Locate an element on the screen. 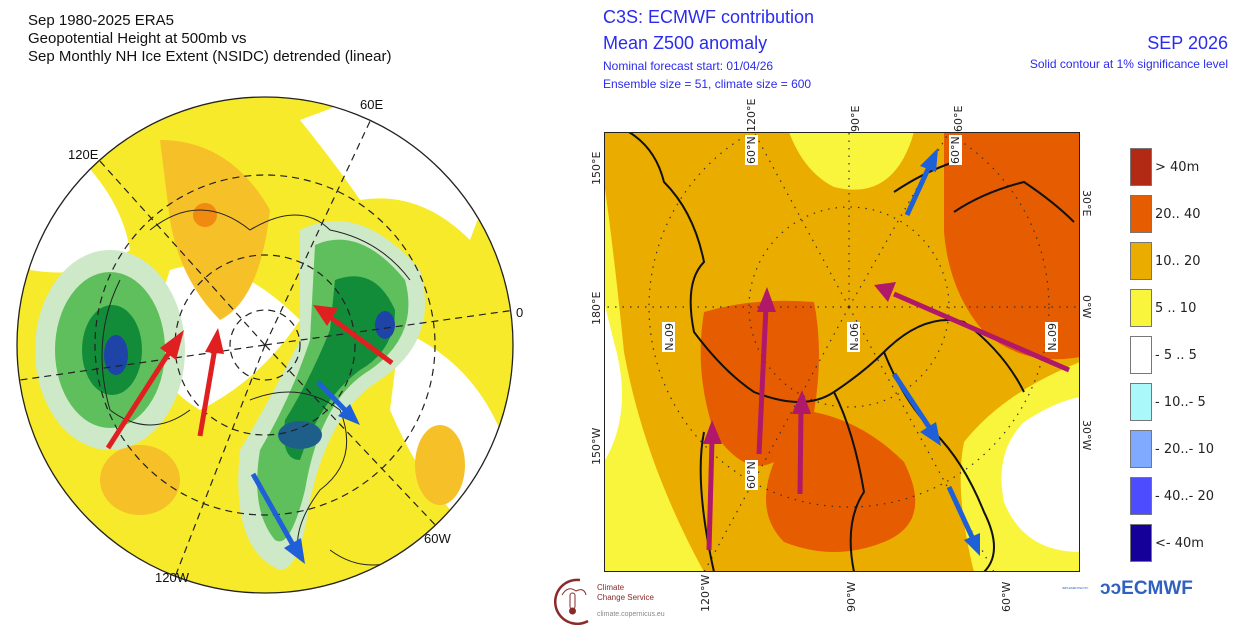 The image size is (1250, 627). legend-label: > 40m is located at coordinates (1177, 167).